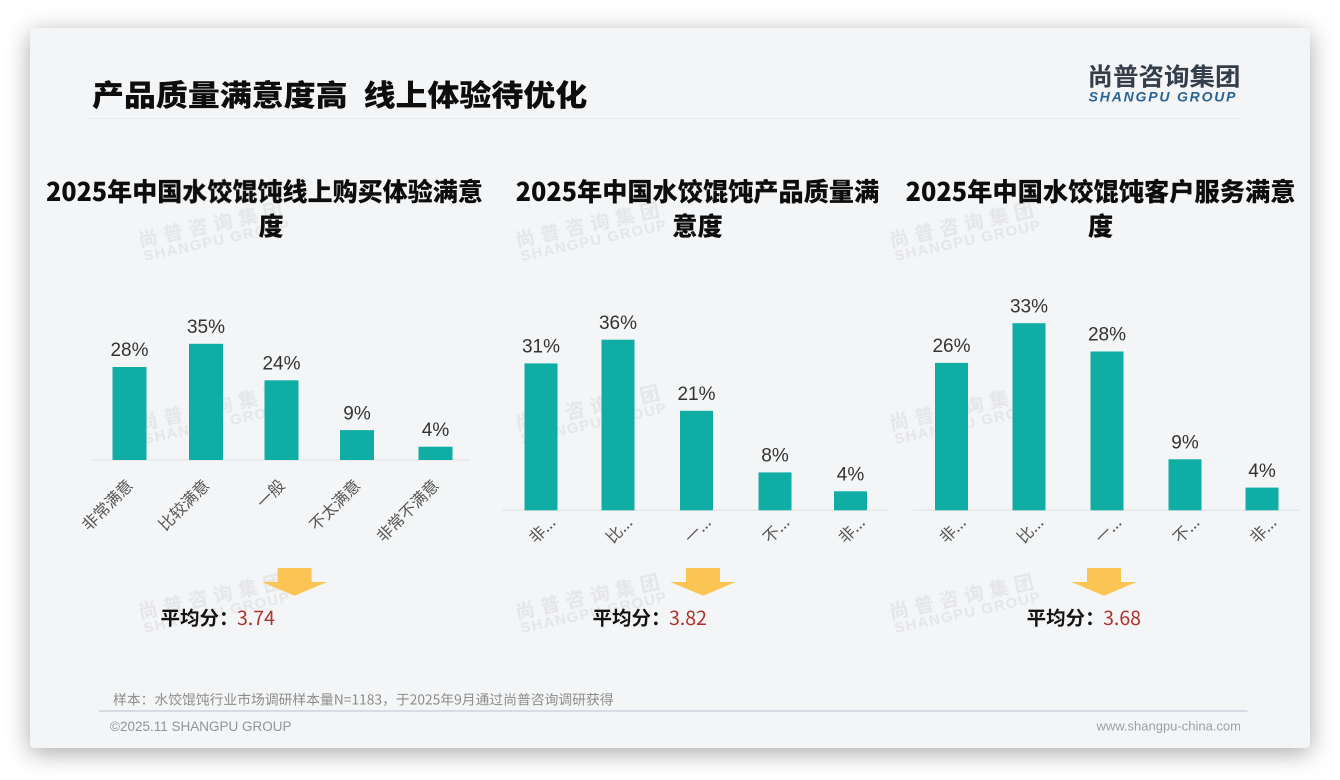 The width and height of the screenshot is (1340, 780). I want to click on svg-text: 21%, so click(696, 394).